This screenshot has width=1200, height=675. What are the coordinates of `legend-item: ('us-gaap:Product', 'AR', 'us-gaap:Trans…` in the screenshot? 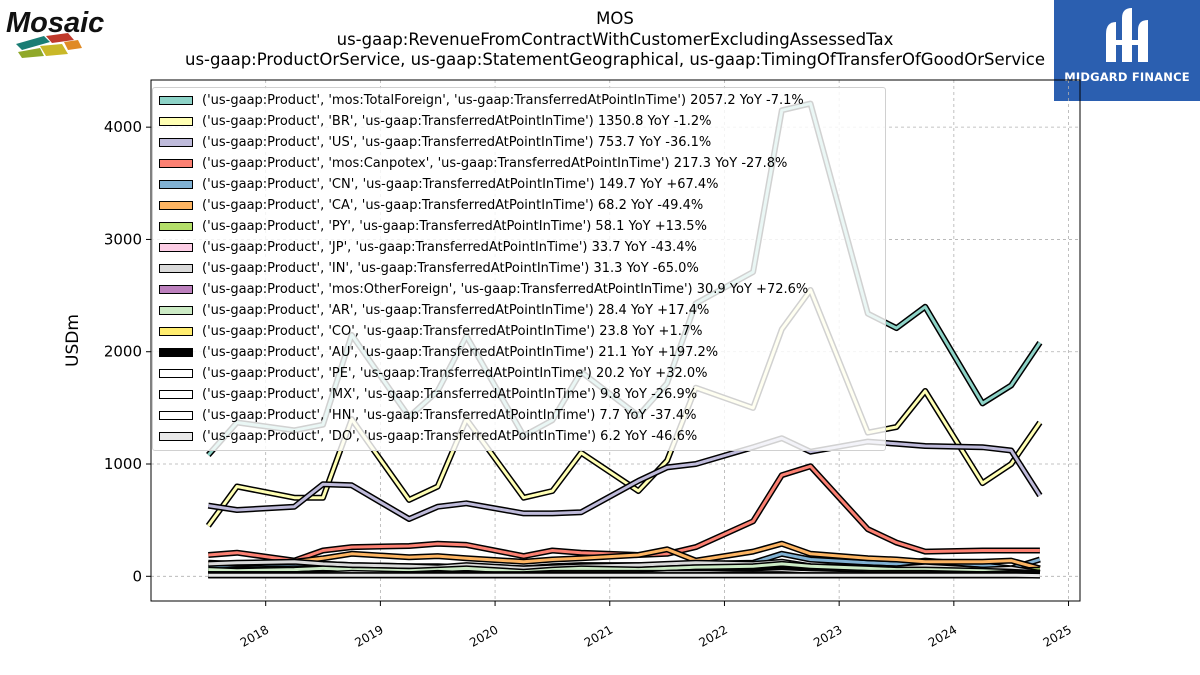 It's located at (434, 310).